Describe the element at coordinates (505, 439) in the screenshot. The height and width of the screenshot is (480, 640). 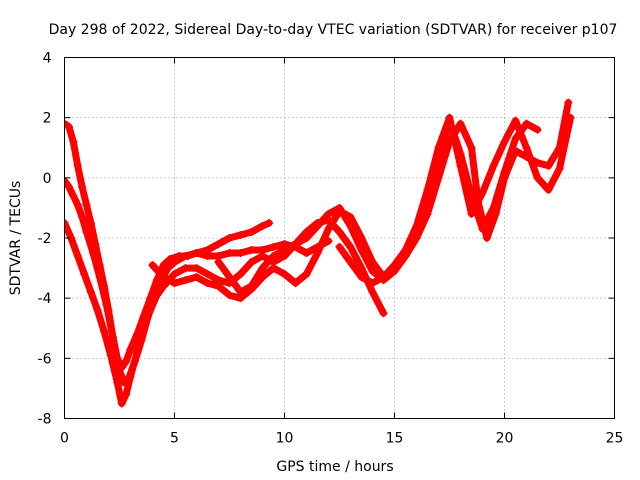
I see `x-tick-label: 20` at that location.